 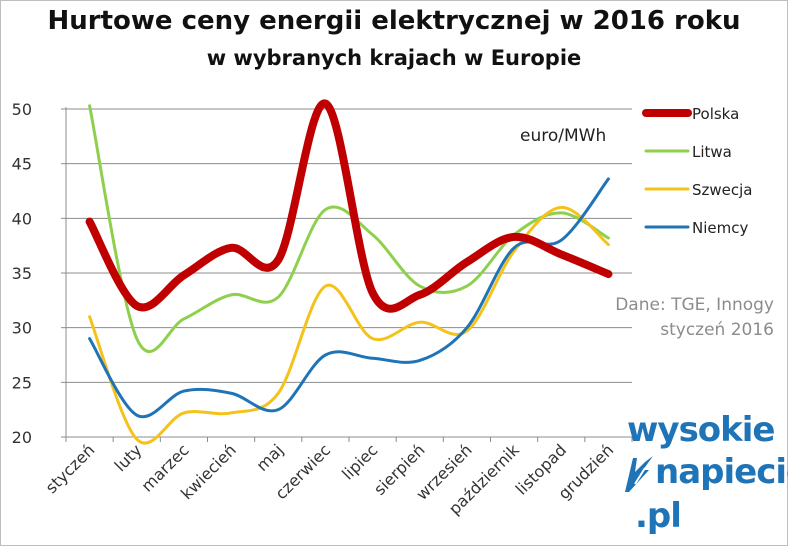 What do you see at coordinates (22, 218) in the screenshot?
I see `y-tick-label: 40` at bounding box center [22, 218].